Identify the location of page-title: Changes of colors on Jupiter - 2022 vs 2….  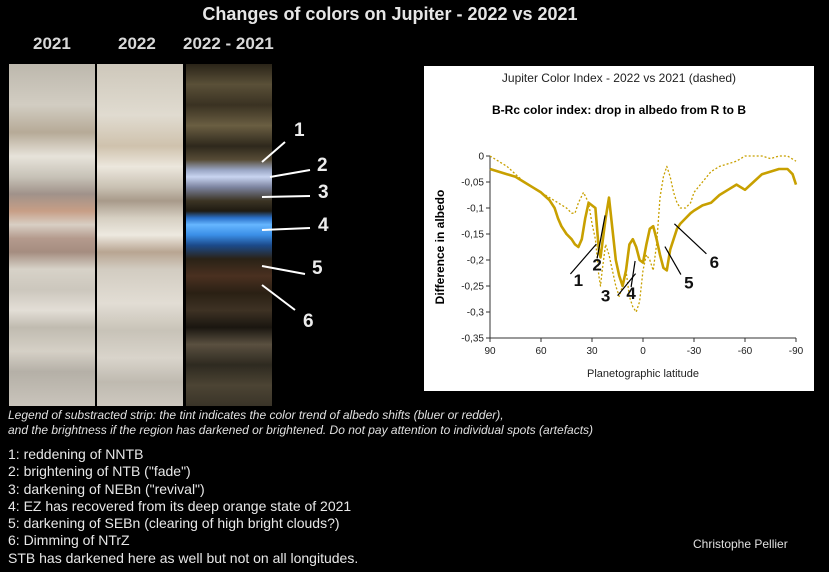
(390, 14).